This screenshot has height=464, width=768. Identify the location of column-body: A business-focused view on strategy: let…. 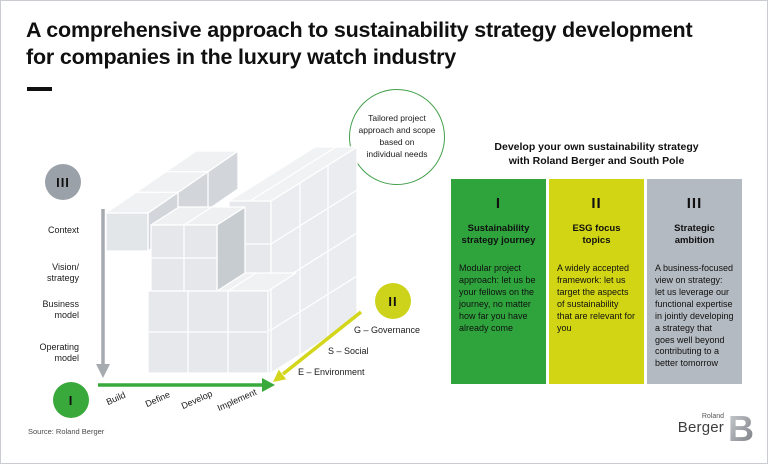
(694, 315).